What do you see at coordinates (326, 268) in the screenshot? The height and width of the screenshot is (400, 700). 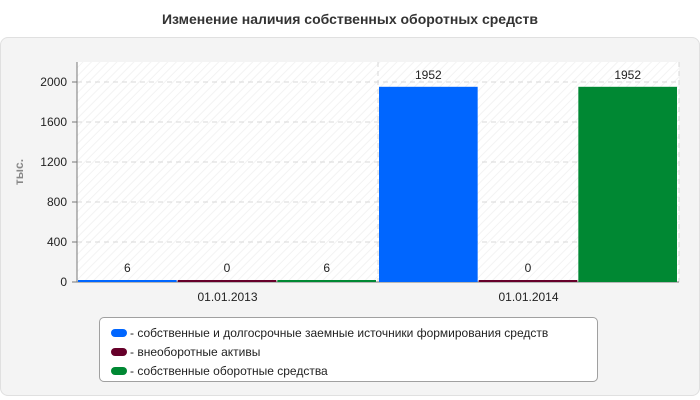 I see `data-label-0-2: 6` at bounding box center [326, 268].